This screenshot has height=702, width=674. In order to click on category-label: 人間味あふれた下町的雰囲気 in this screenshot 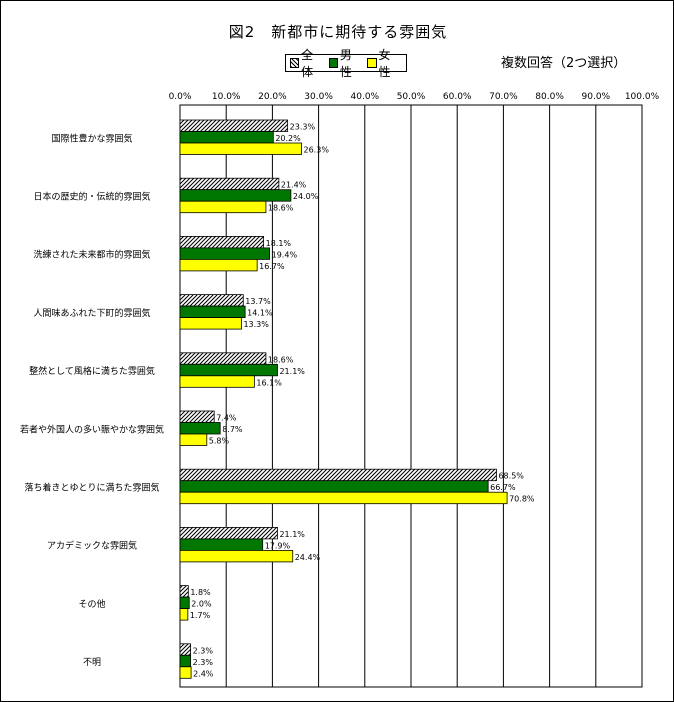, I will do `click(91, 313)`.